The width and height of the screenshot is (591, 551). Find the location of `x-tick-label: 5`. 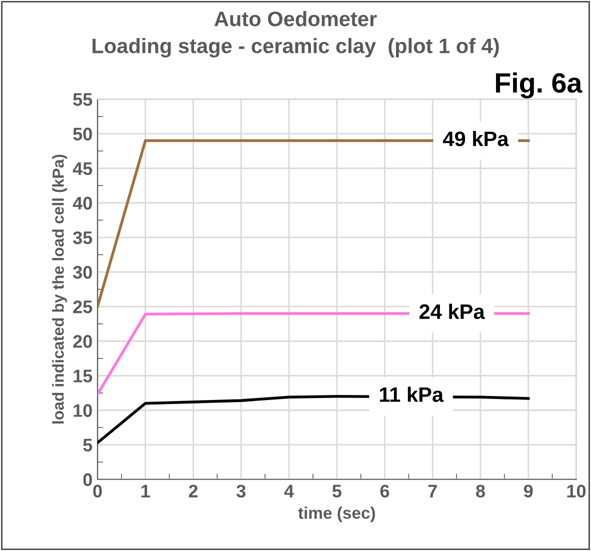

x-tick-label: 5 is located at coordinates (337, 491).